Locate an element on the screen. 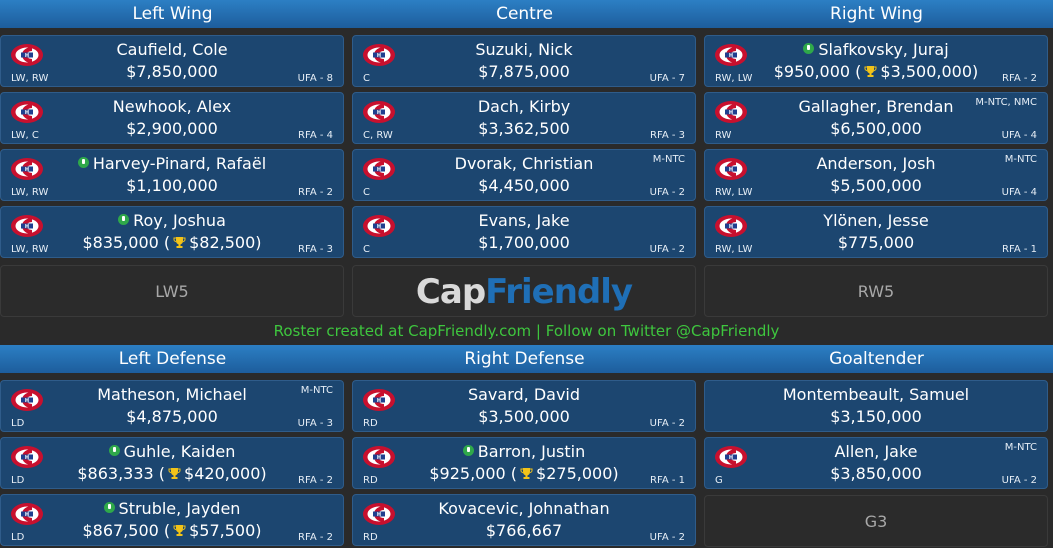 The image size is (1053, 548). player-salary: $835,000 is located at coordinates (120, 242).